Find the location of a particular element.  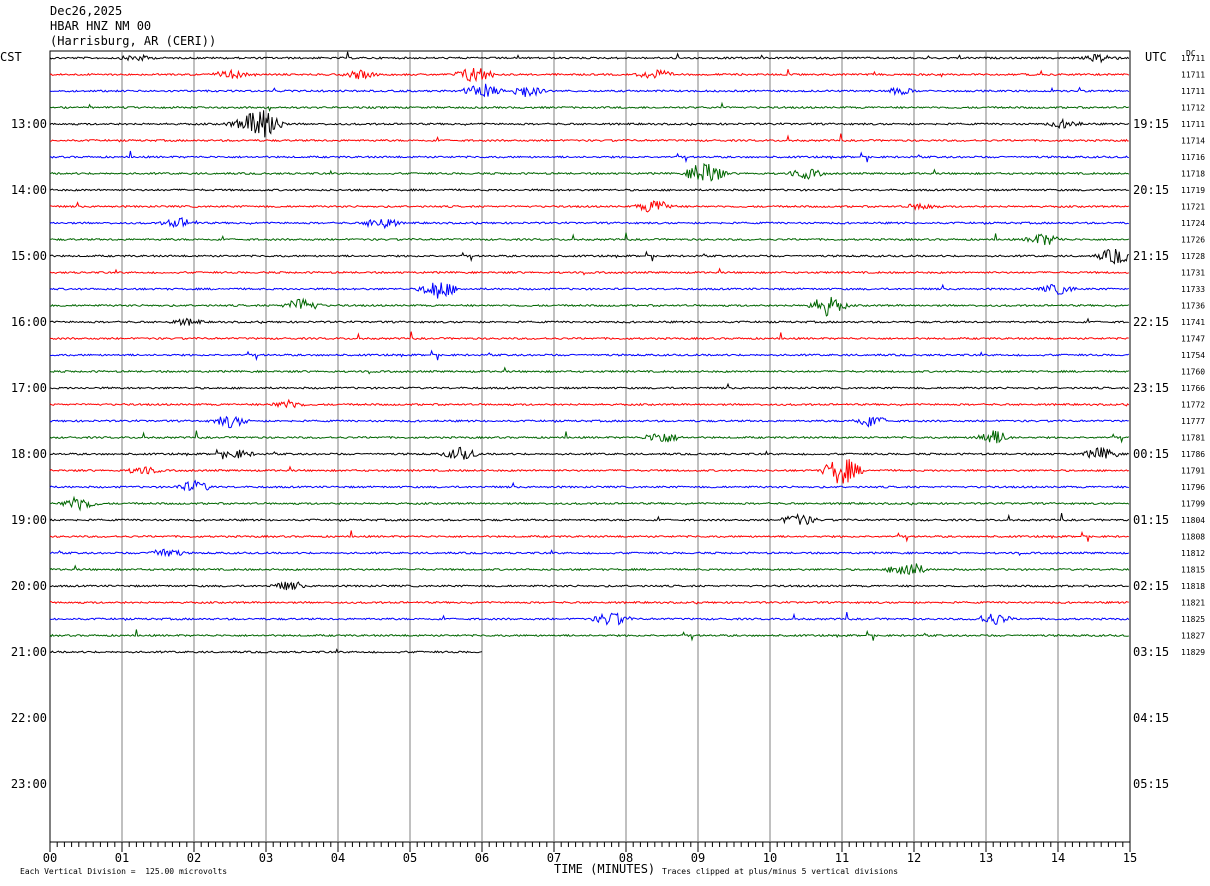

cst-hour-label: 21:00 is located at coordinates (29, 652).